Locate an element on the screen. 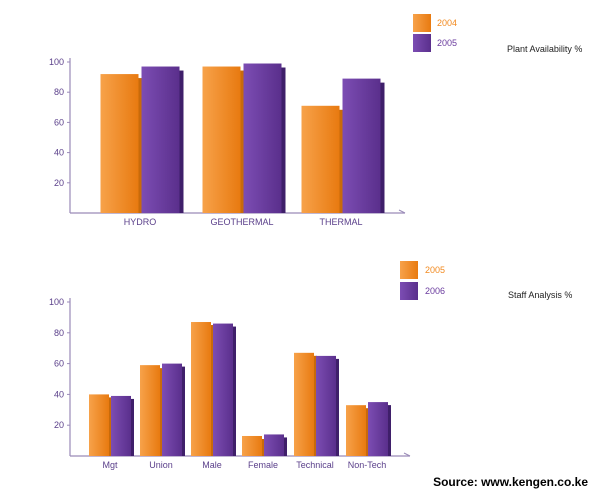 Image resolution: width=600 pixels, height=493 pixels. x-tick-label: Mgt is located at coordinates (110, 465).